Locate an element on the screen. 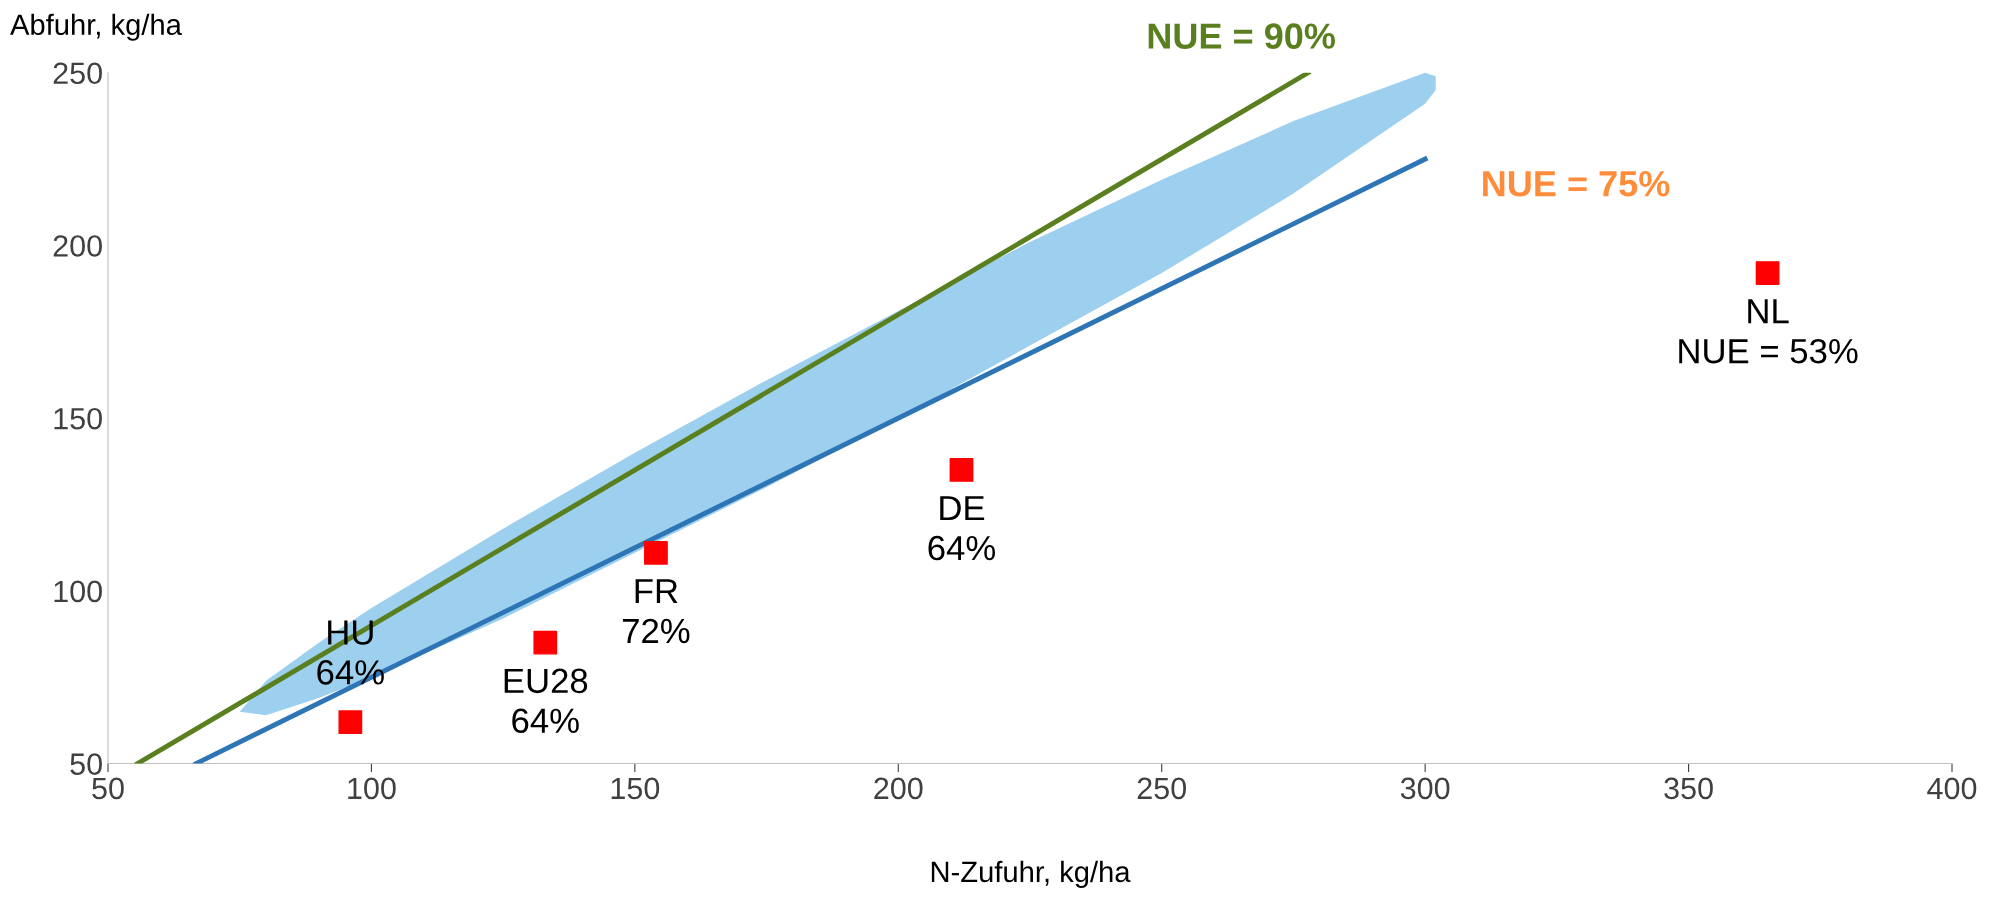 This screenshot has height=909, width=2000. x-tick-label: 350 is located at coordinates (1688, 788).